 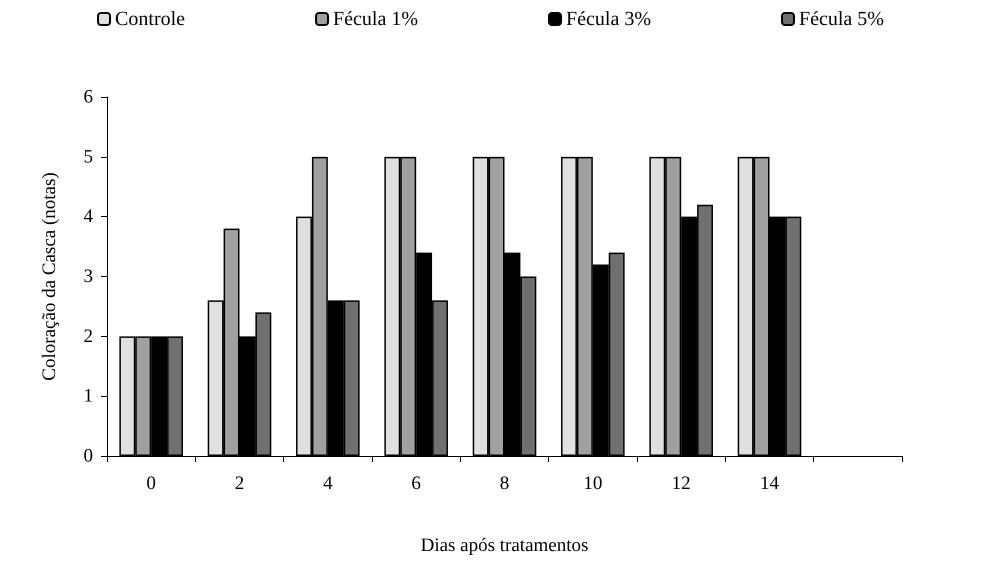 I want to click on x-tick-label: 0, so click(x=151, y=483).